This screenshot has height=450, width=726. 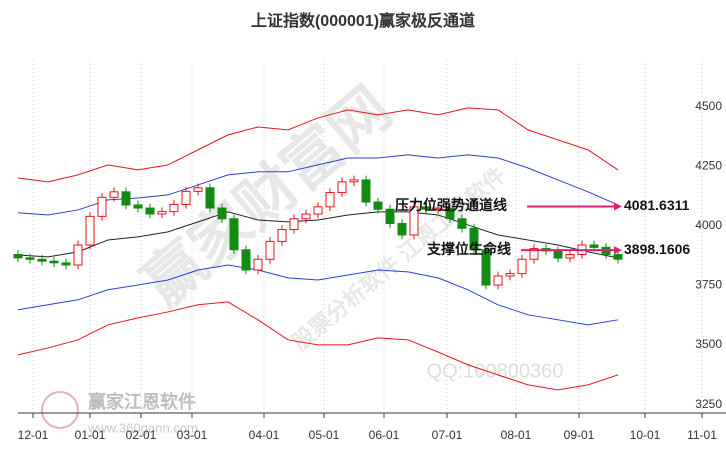 I want to click on logo-text: 赢家江恩软件, so click(x=142, y=401).